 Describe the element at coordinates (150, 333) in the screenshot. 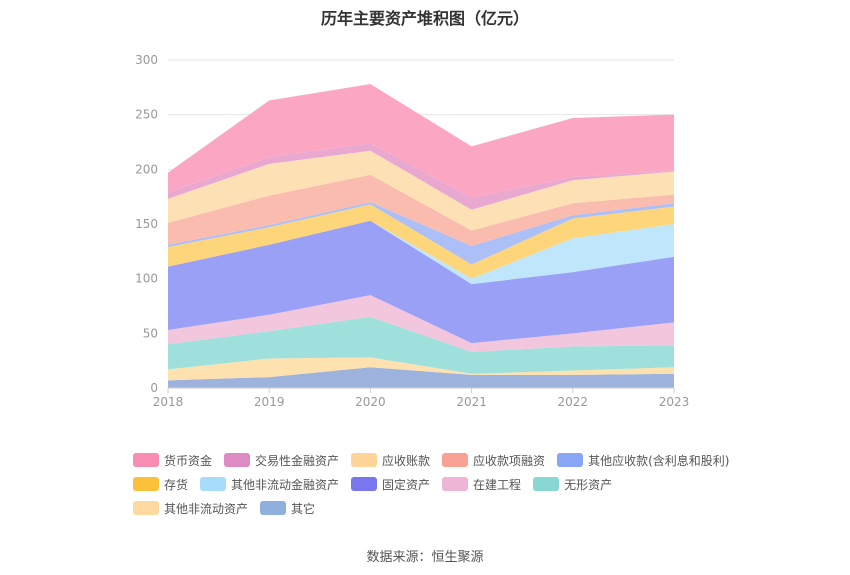

I see `y-tick-label: 50` at that location.